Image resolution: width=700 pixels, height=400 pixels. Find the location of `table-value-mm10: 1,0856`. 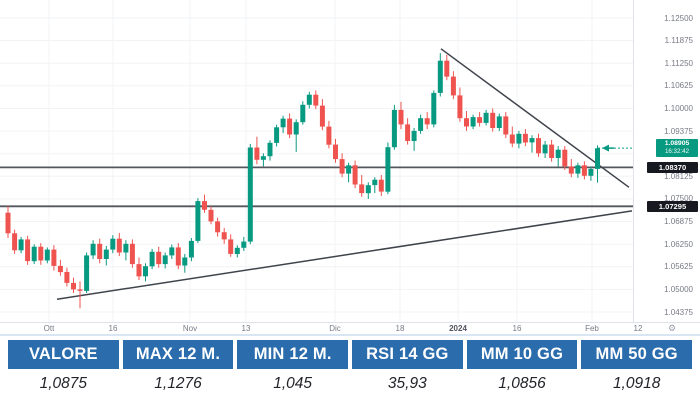

table-value-mm10: 1,0856 is located at coordinates (522, 383).